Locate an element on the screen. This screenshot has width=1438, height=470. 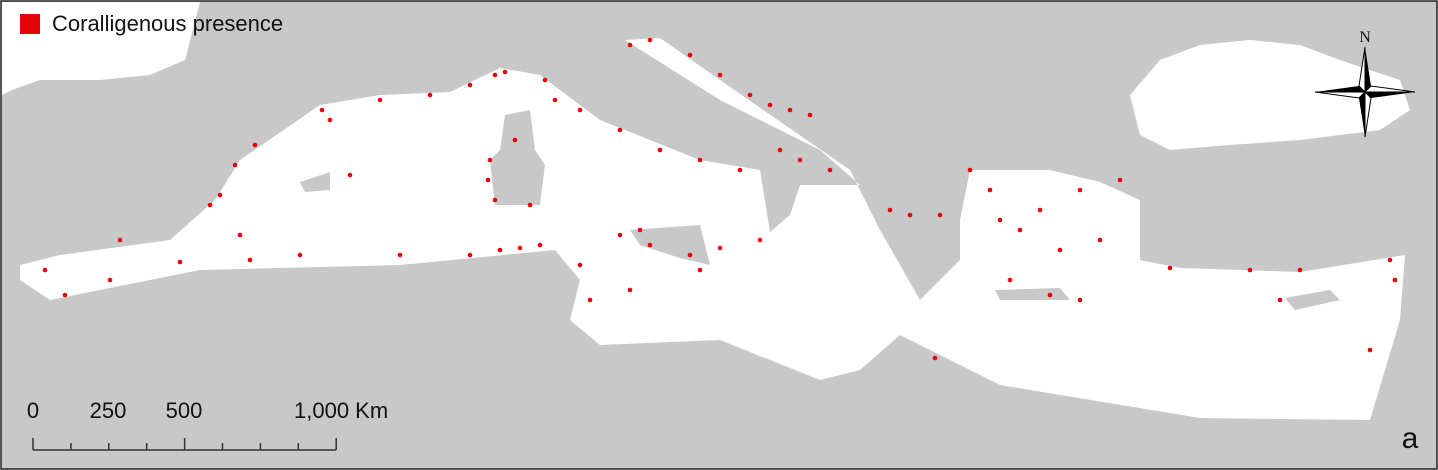
legend-swatch is located at coordinates (30, 24).